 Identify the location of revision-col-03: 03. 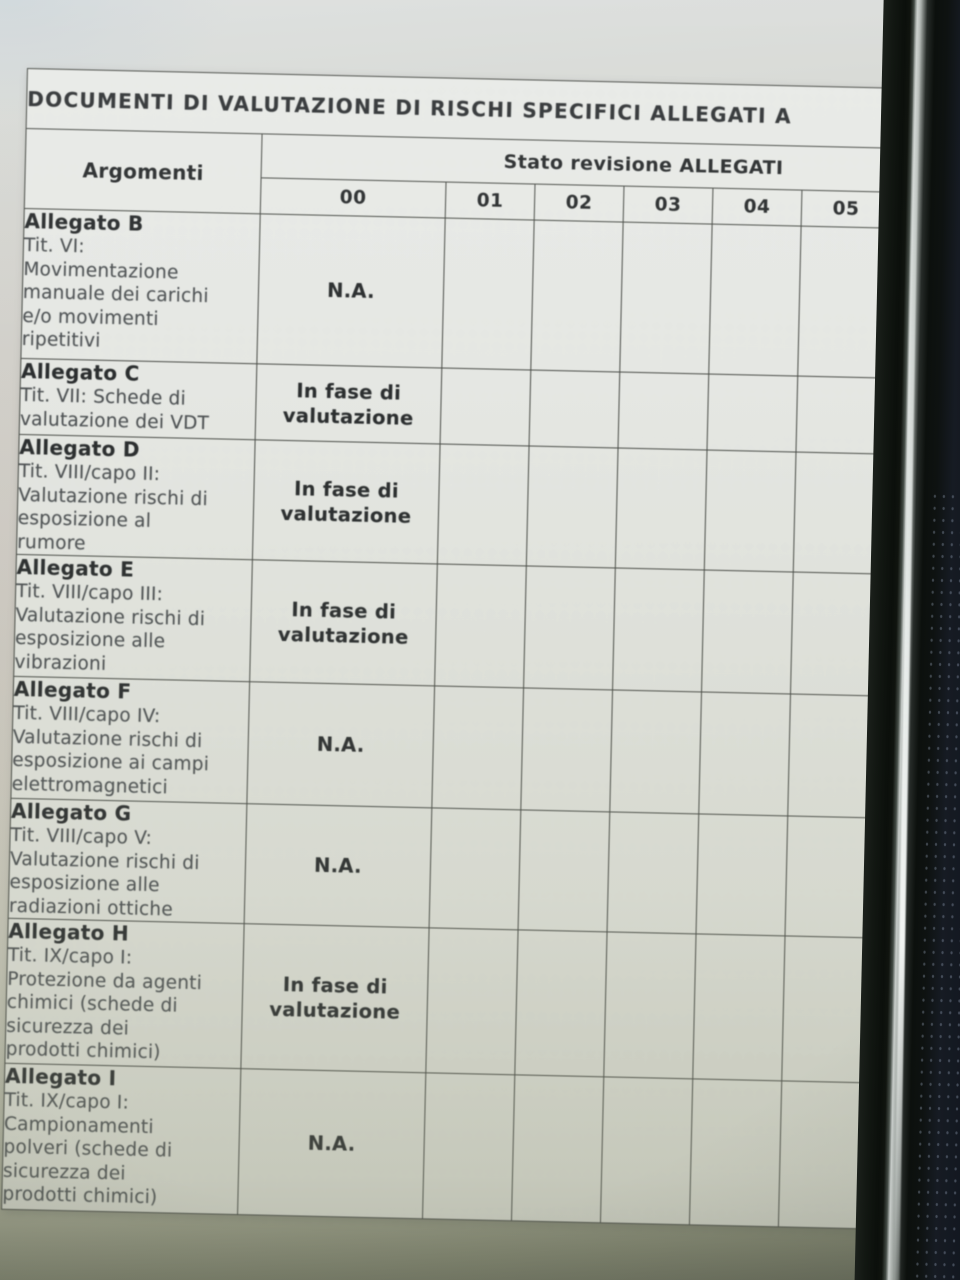
(668, 205).